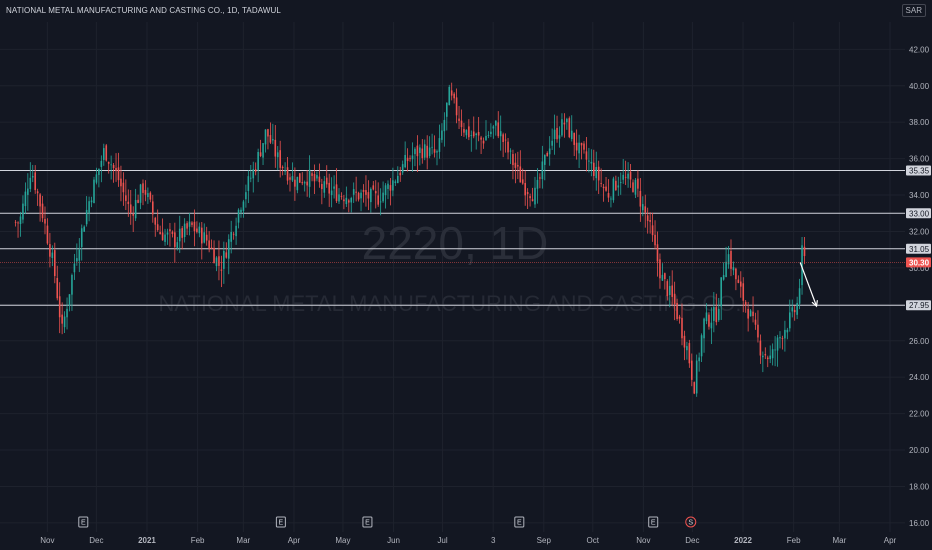 The height and width of the screenshot is (550, 932). I want to click on y-tick-label-10: 36.00, so click(919, 159).